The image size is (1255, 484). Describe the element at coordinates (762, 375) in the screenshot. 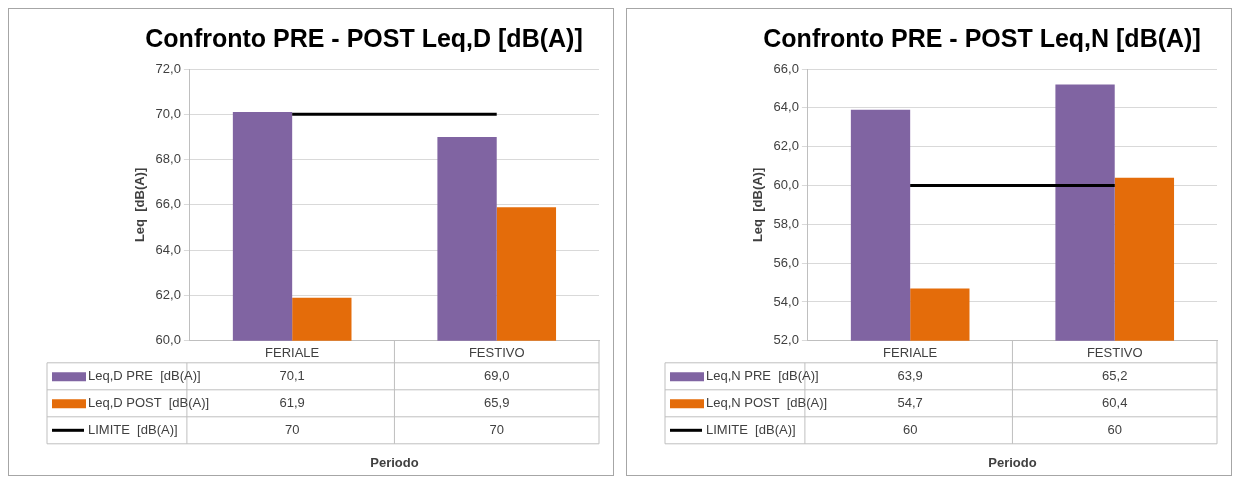

I see `legend-label: Leq,N PRE [dB(A)]` at that location.